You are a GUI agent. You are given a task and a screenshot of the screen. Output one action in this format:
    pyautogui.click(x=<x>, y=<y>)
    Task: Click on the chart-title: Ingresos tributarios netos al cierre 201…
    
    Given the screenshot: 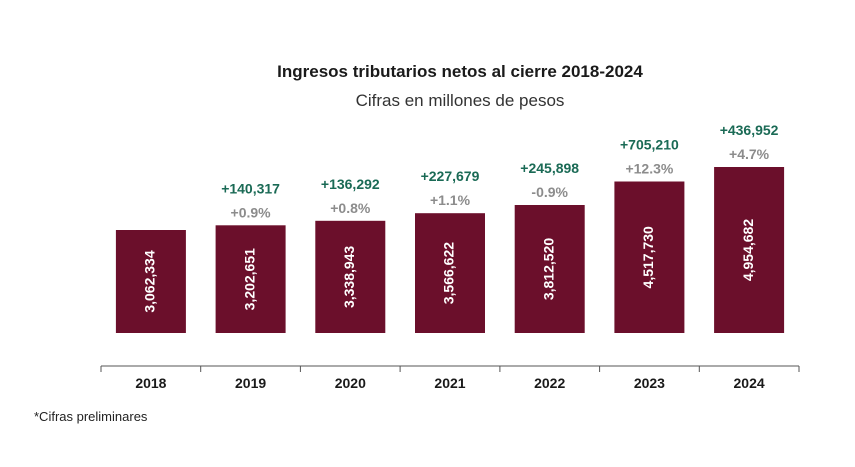 What is the action you would take?
    pyautogui.click(x=460, y=71)
    